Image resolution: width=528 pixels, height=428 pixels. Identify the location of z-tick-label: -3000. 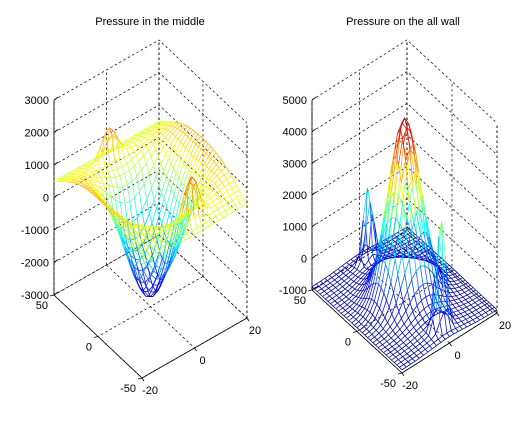
(35, 296).